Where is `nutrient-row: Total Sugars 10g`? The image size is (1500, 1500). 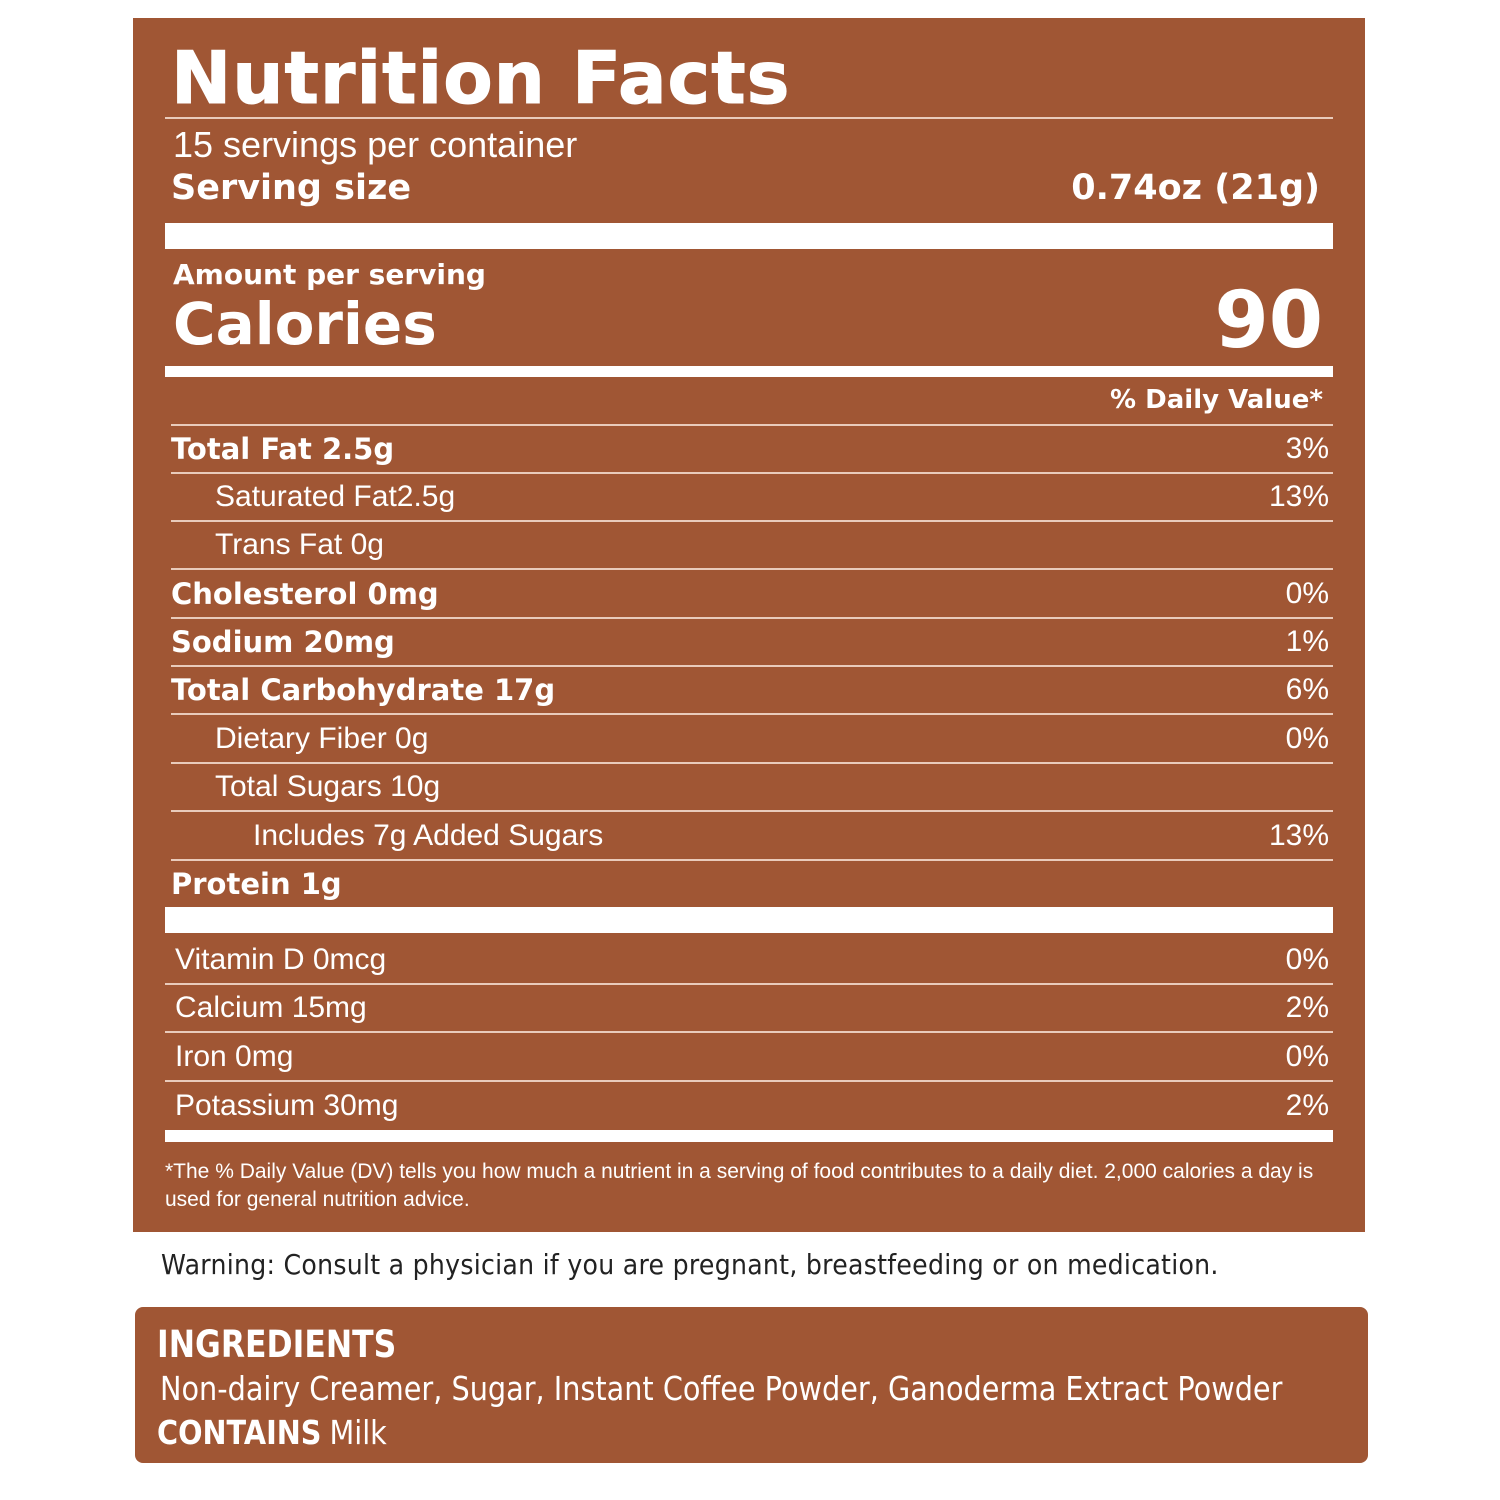 nutrient-row: Total Sugars 10g is located at coordinates (752, 788).